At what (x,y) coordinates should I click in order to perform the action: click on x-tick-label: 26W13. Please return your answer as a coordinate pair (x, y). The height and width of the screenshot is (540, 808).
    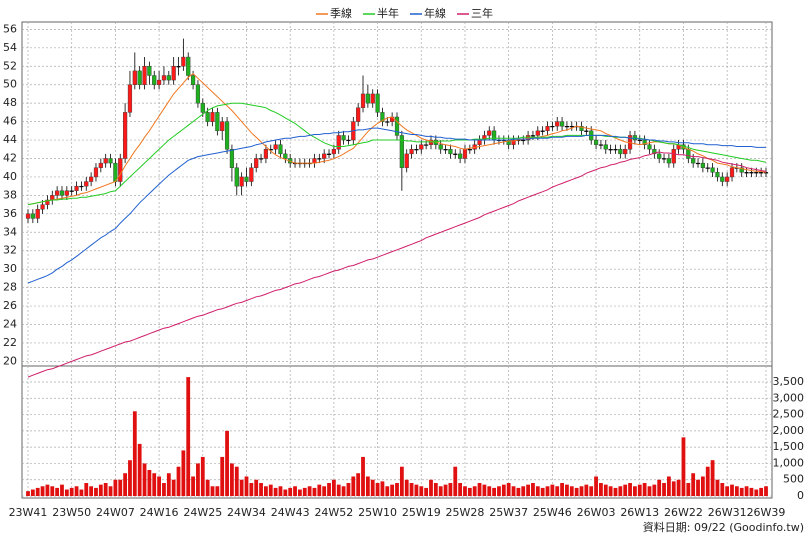
    Looking at the image, I should click on (639, 512).